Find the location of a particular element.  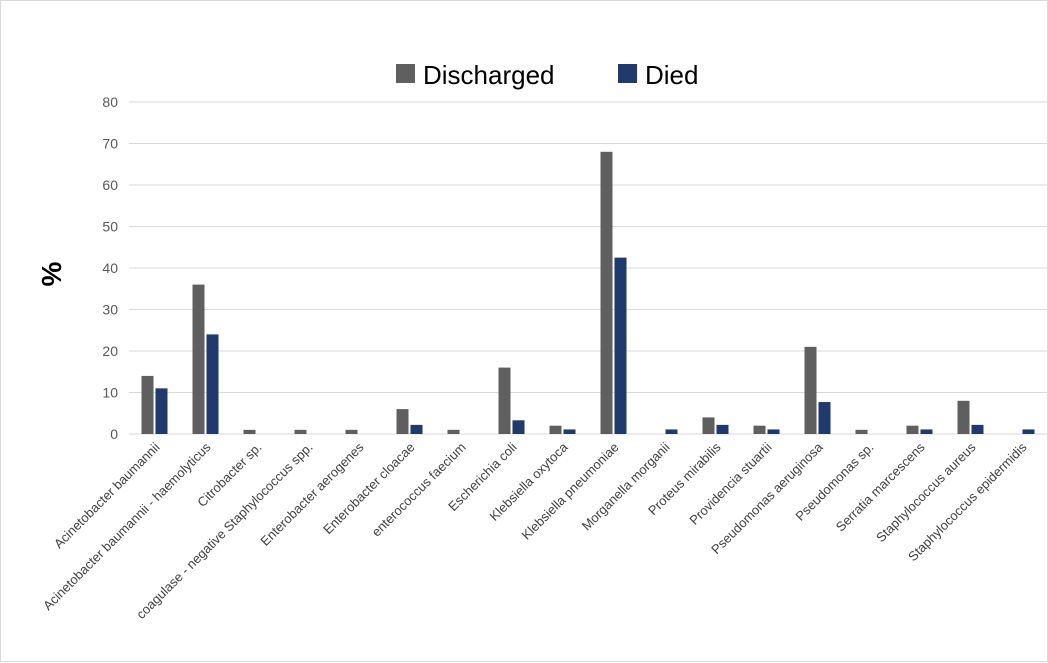

legend: Discharged Died is located at coordinates (547, 75).